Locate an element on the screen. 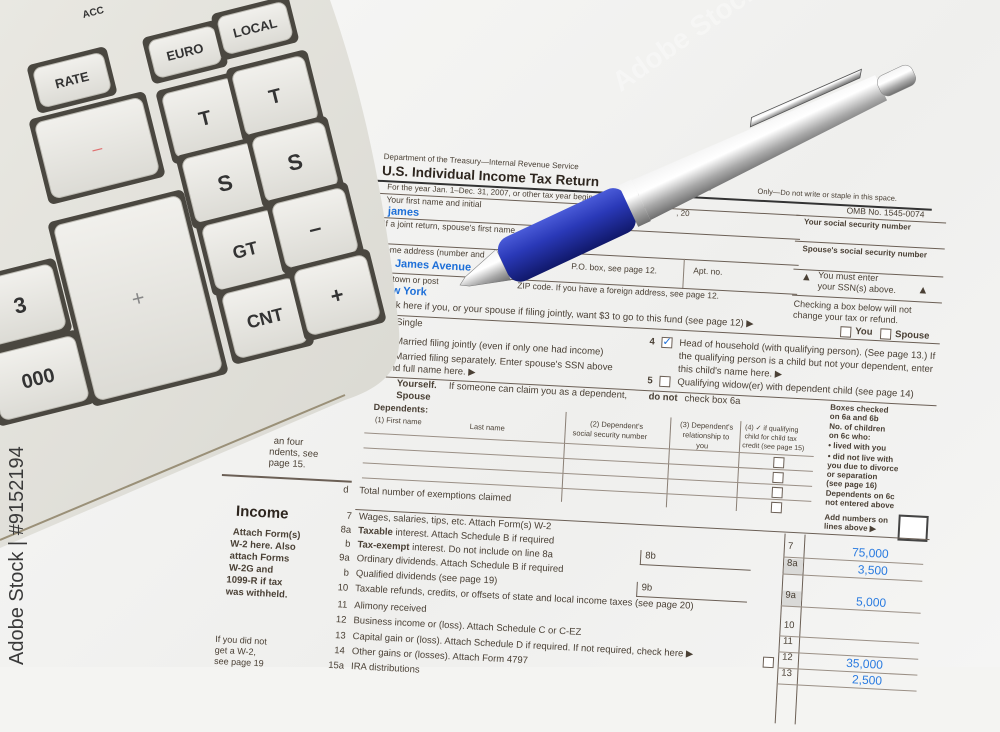  calculator-key: GT is located at coordinates (245, 250).